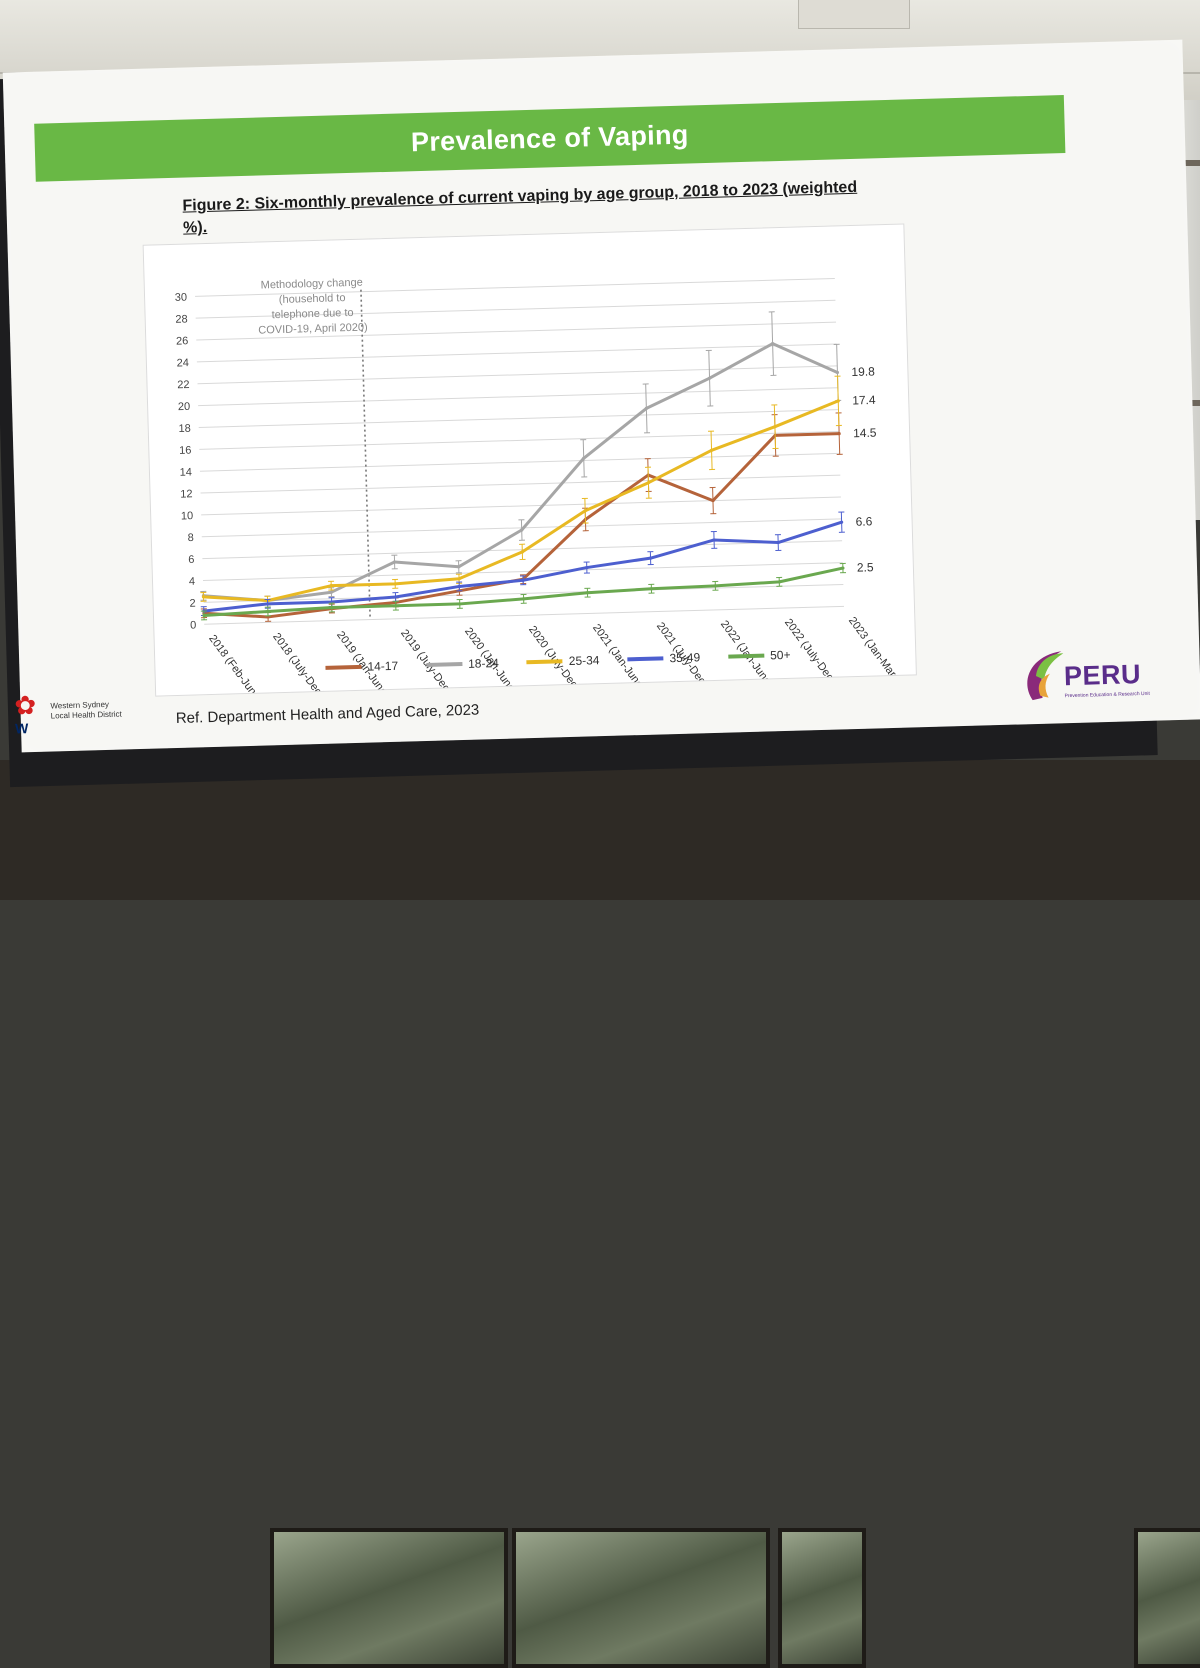 The width and height of the screenshot is (1200, 1668). I want to click on legend-label: 18-24, so click(483, 663).